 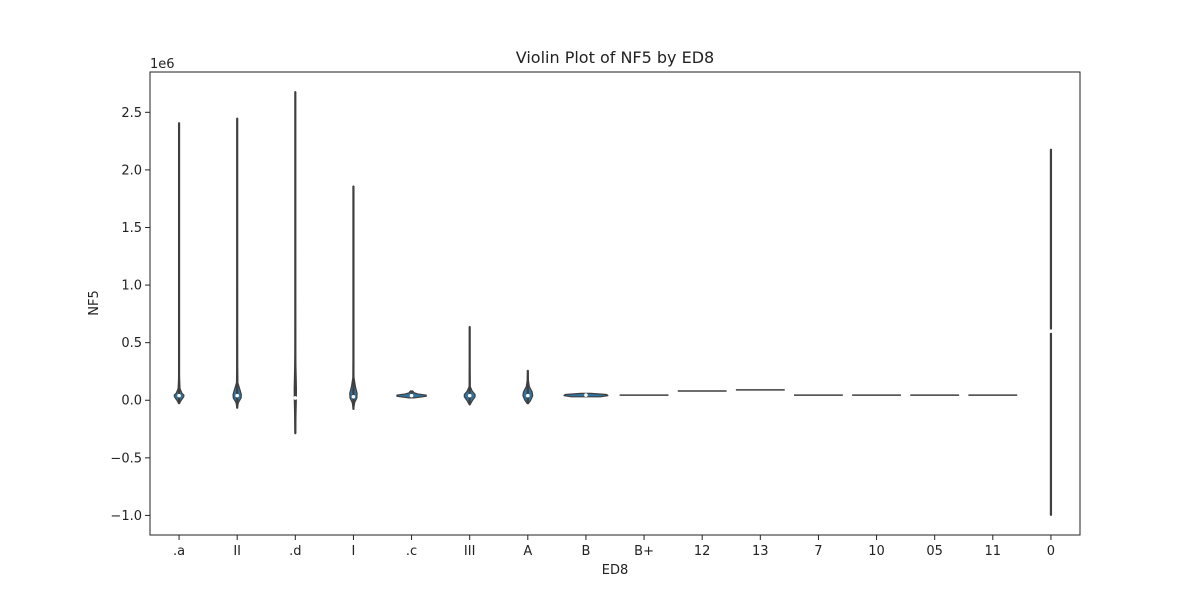 What do you see at coordinates (131, 113) in the screenshot?
I see `y-tick-label: 2.5` at bounding box center [131, 113].